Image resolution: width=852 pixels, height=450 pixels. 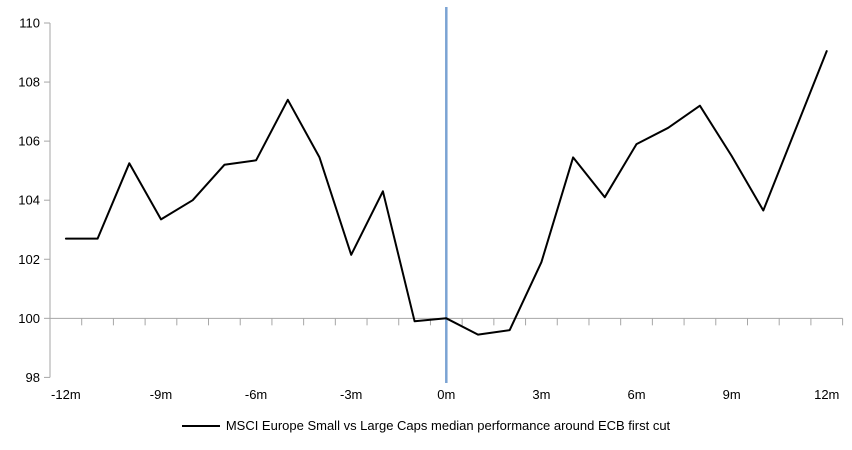 What do you see at coordinates (256, 394) in the screenshot?
I see `x-axis-tick-label: -6m` at bounding box center [256, 394].